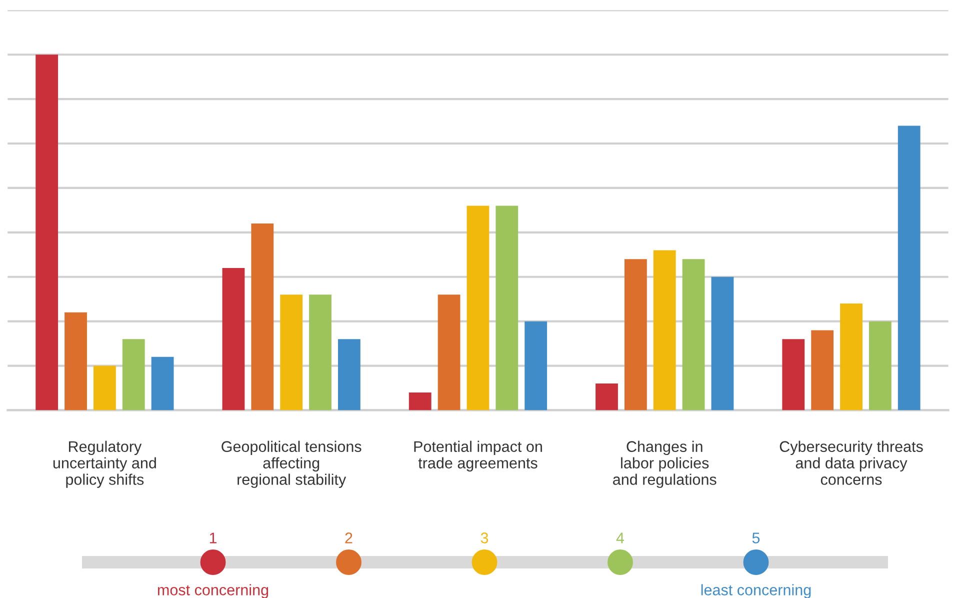  I want to click on text: most concerning, so click(213, 591).